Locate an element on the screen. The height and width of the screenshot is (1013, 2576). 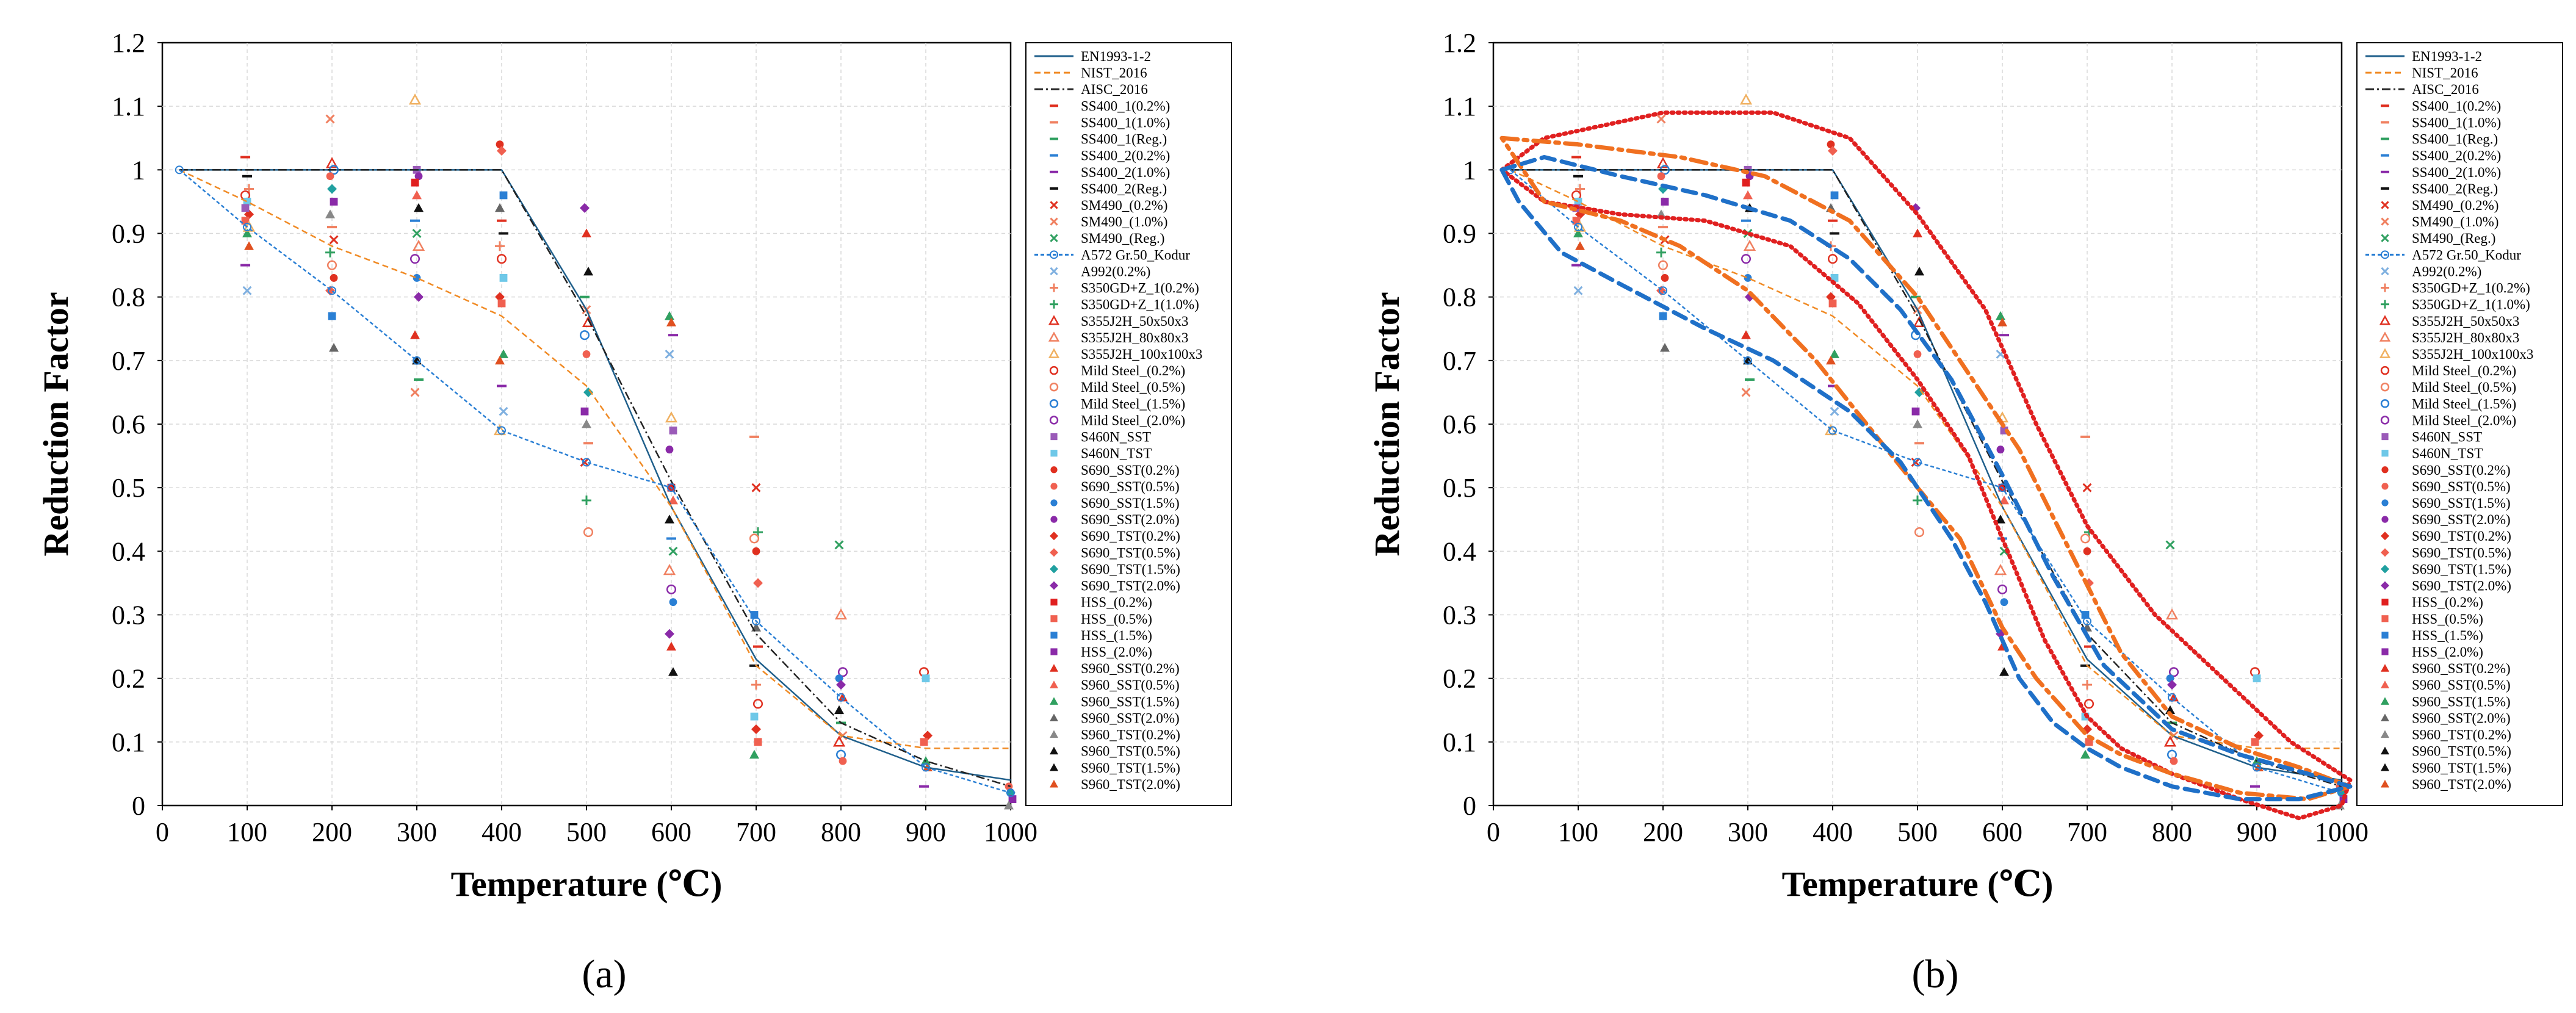
legend-label: HSS_(0.5%) is located at coordinates (1116, 619).